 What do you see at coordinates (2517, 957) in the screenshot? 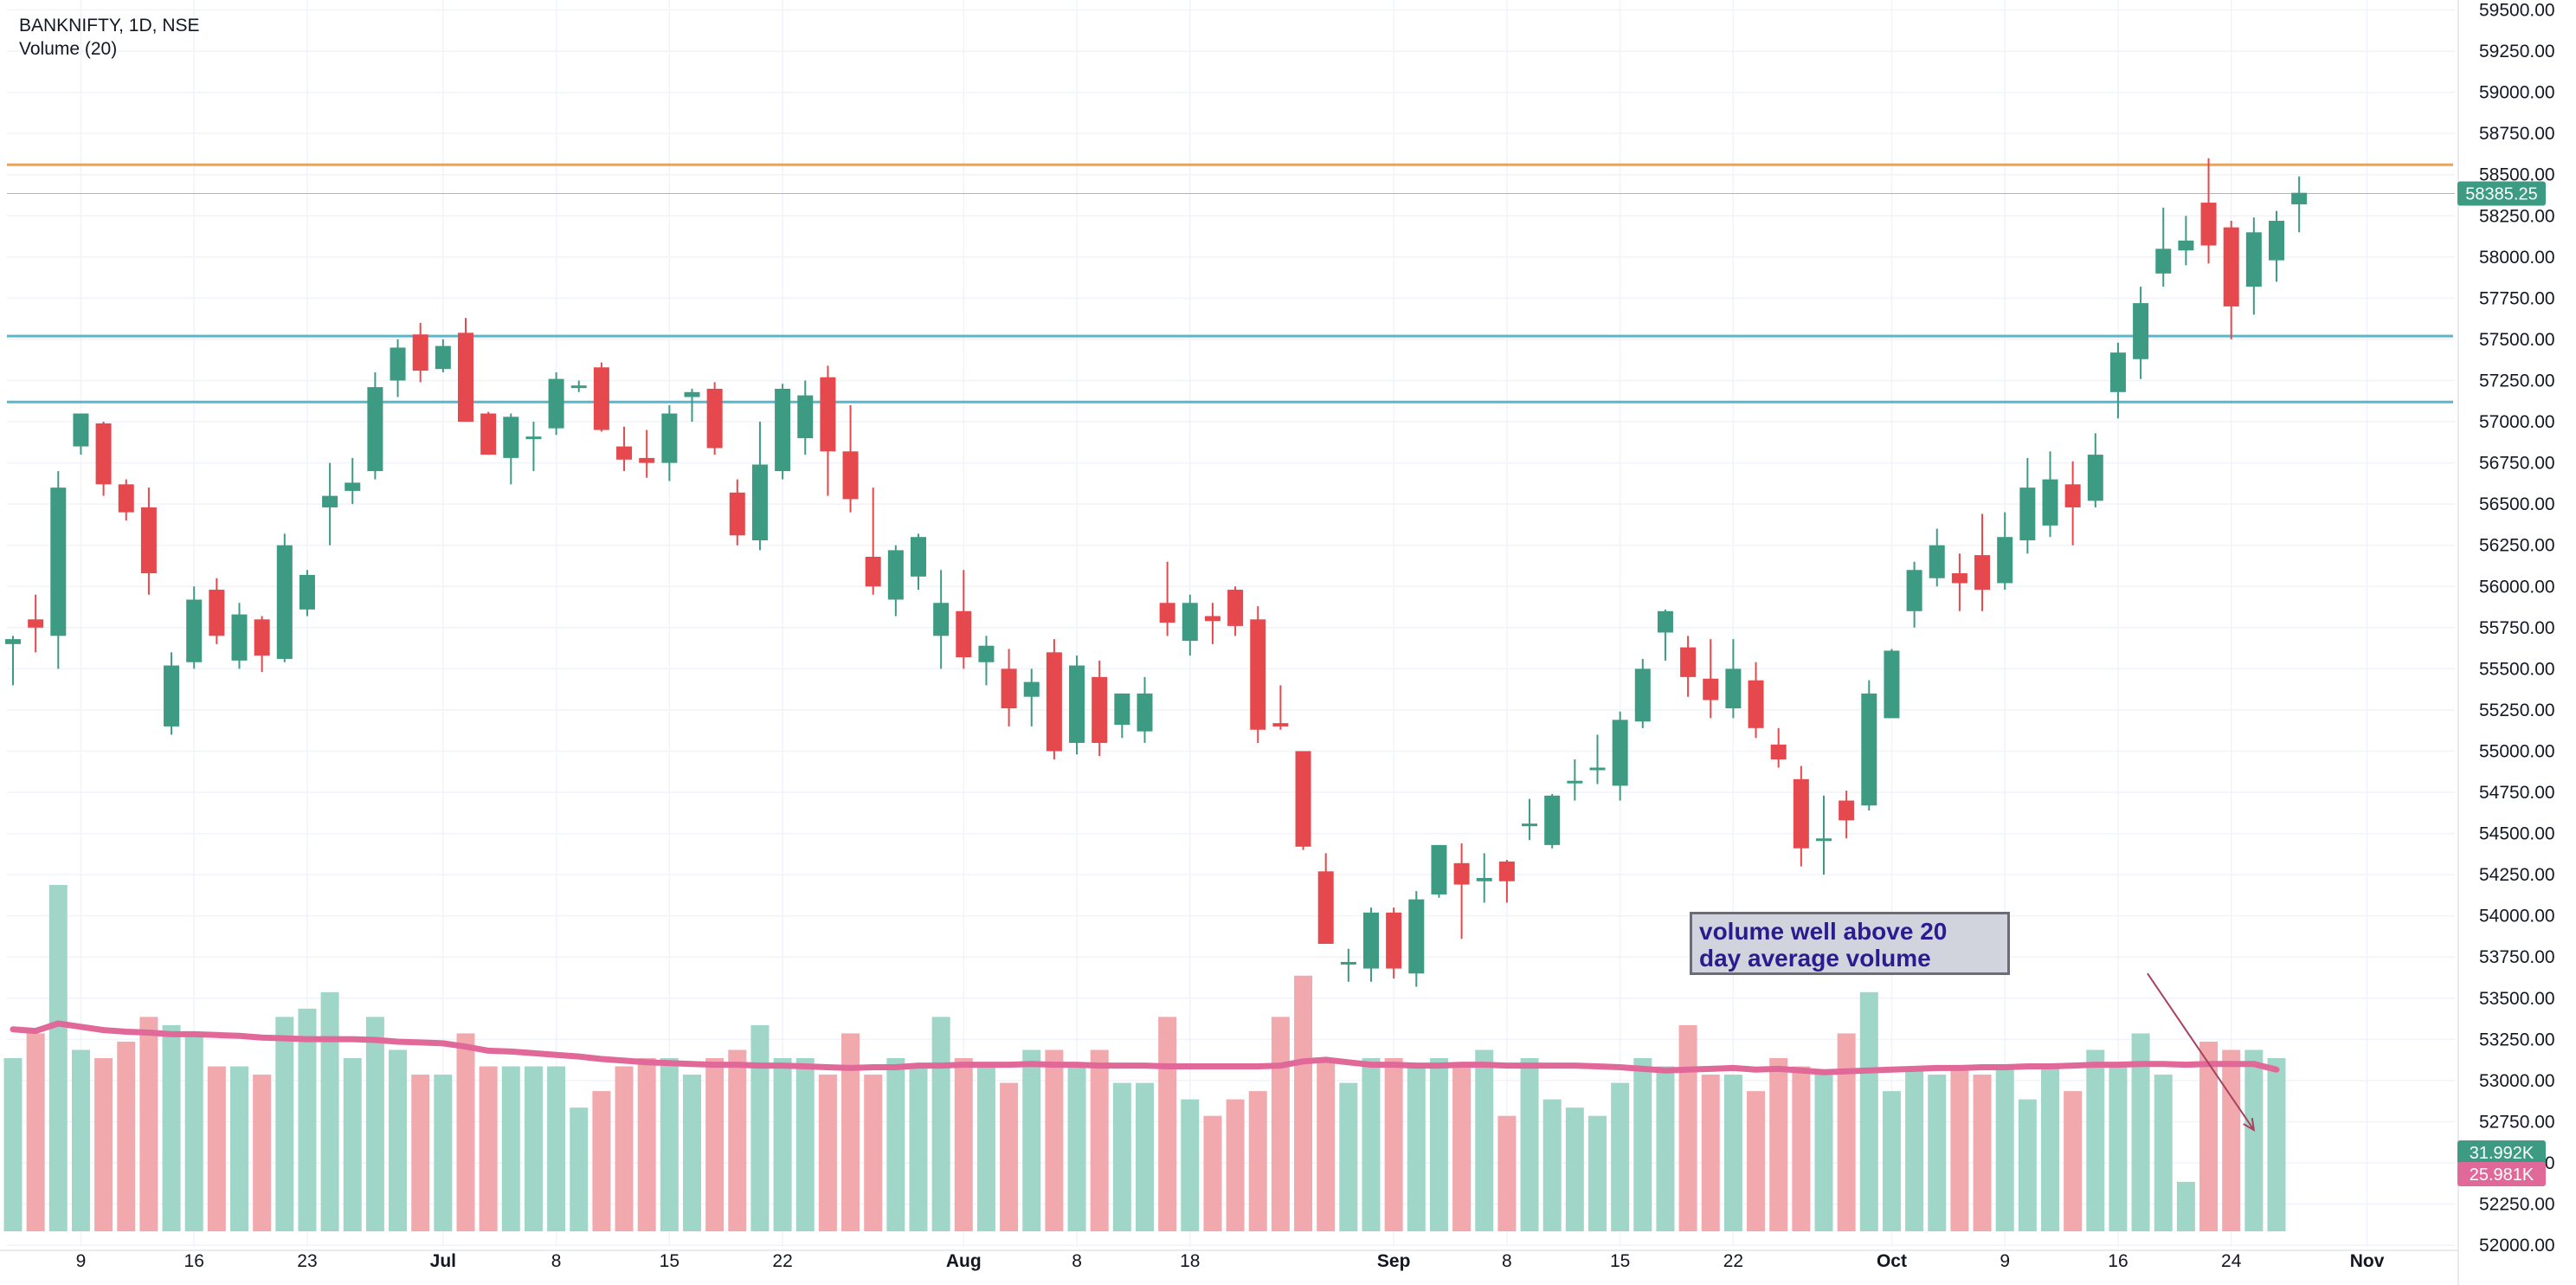
I see `y-tick-label: 53750.00` at bounding box center [2517, 957].